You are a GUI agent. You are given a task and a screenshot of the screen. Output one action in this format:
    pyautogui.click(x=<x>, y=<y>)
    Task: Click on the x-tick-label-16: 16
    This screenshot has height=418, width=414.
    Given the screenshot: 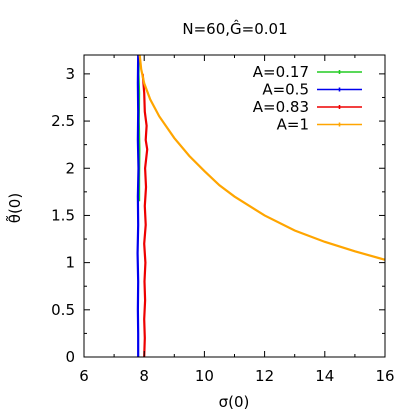 What is the action you would take?
    pyautogui.click(x=384, y=376)
    